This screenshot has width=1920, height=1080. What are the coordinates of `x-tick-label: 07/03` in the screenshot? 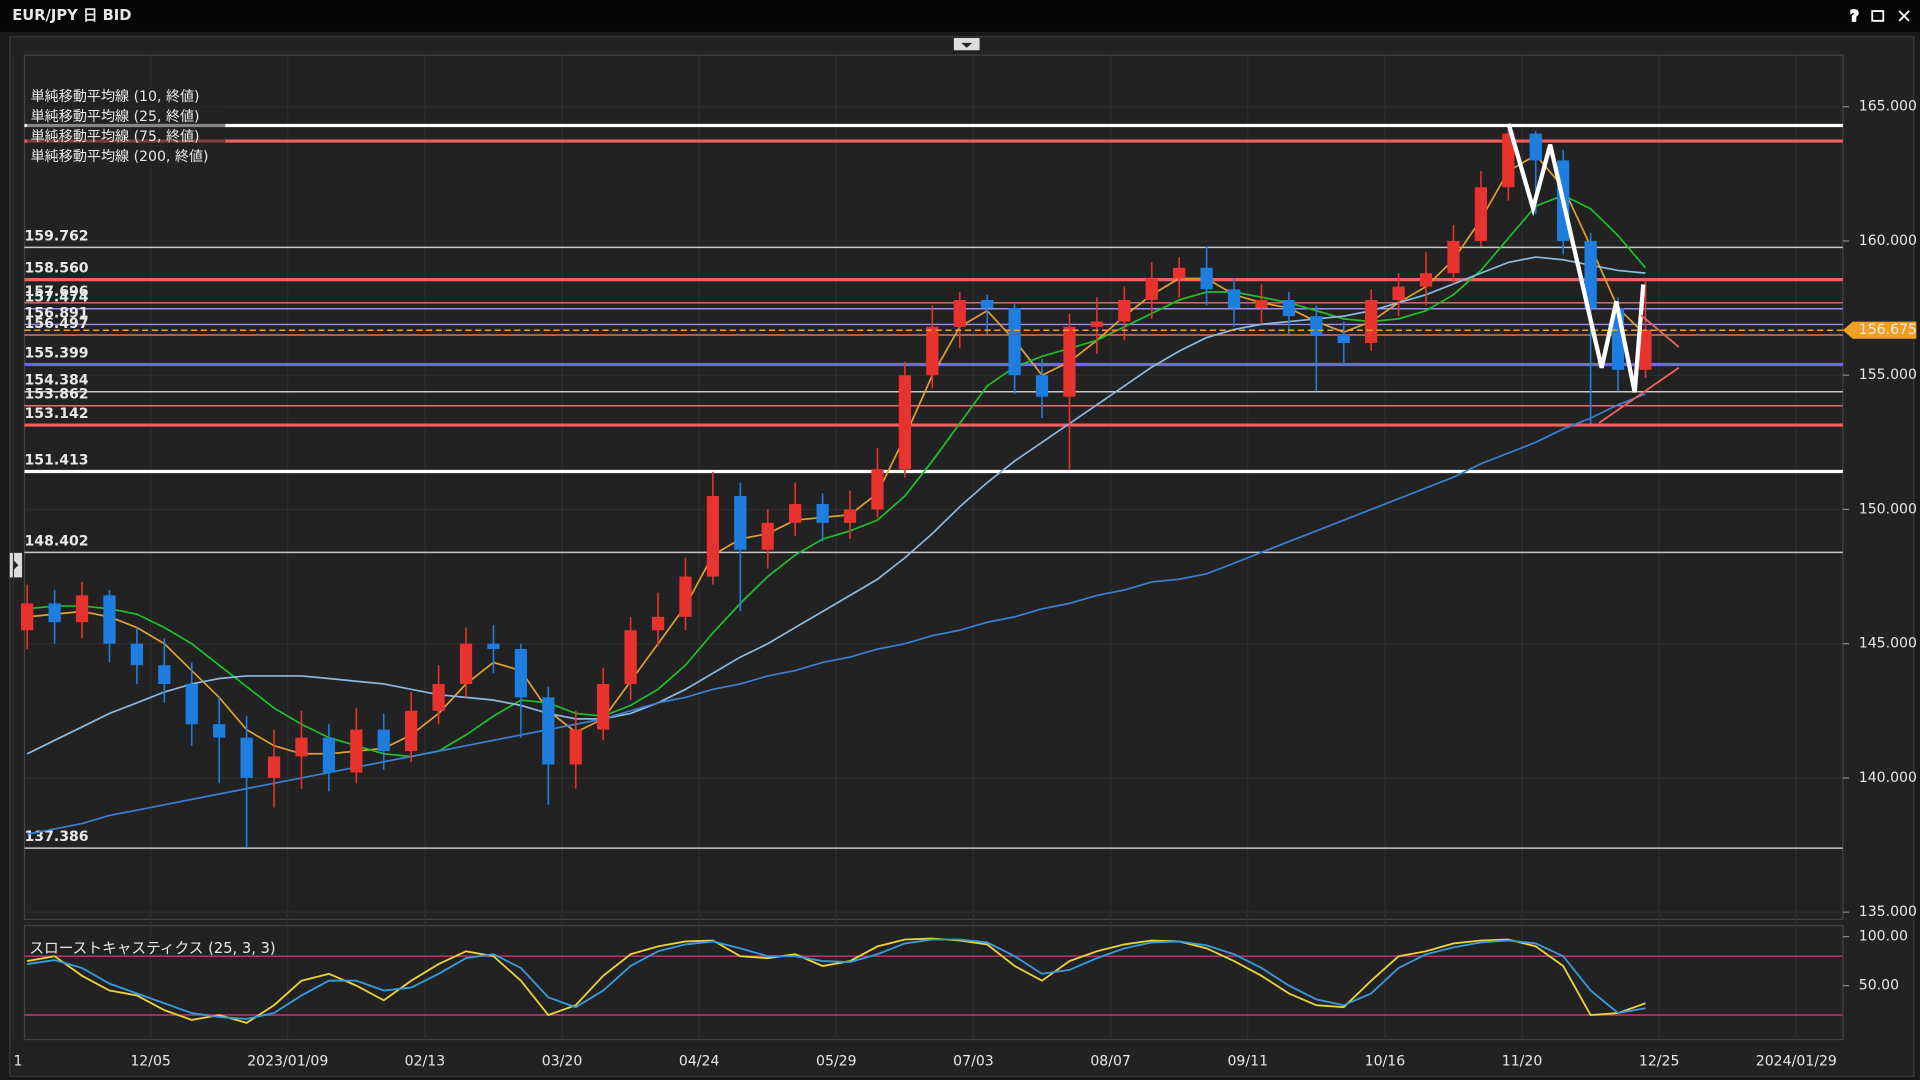 It's located at (973, 1062).